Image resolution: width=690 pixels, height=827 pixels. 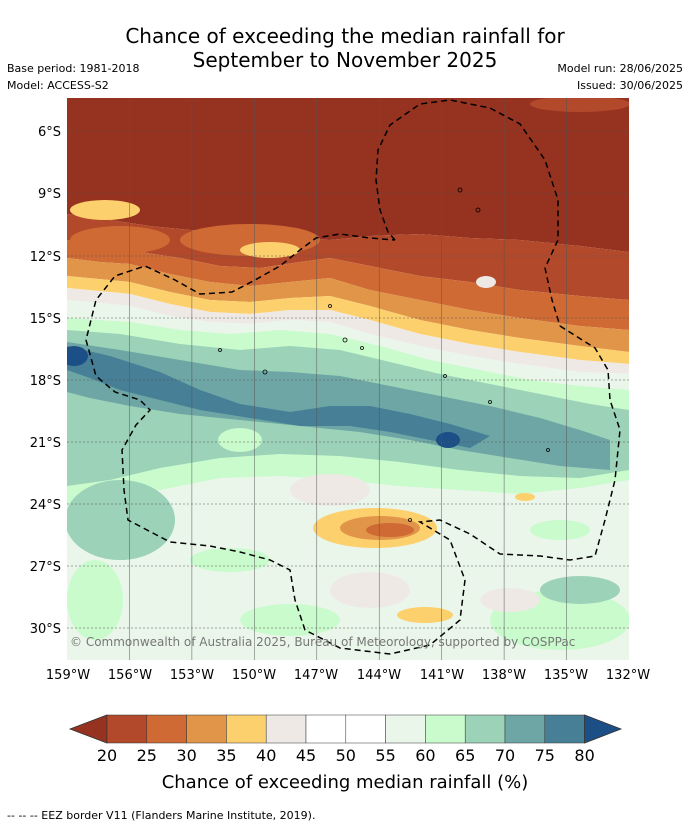 I want to click on blob-white-right, so click(x=486, y=282).